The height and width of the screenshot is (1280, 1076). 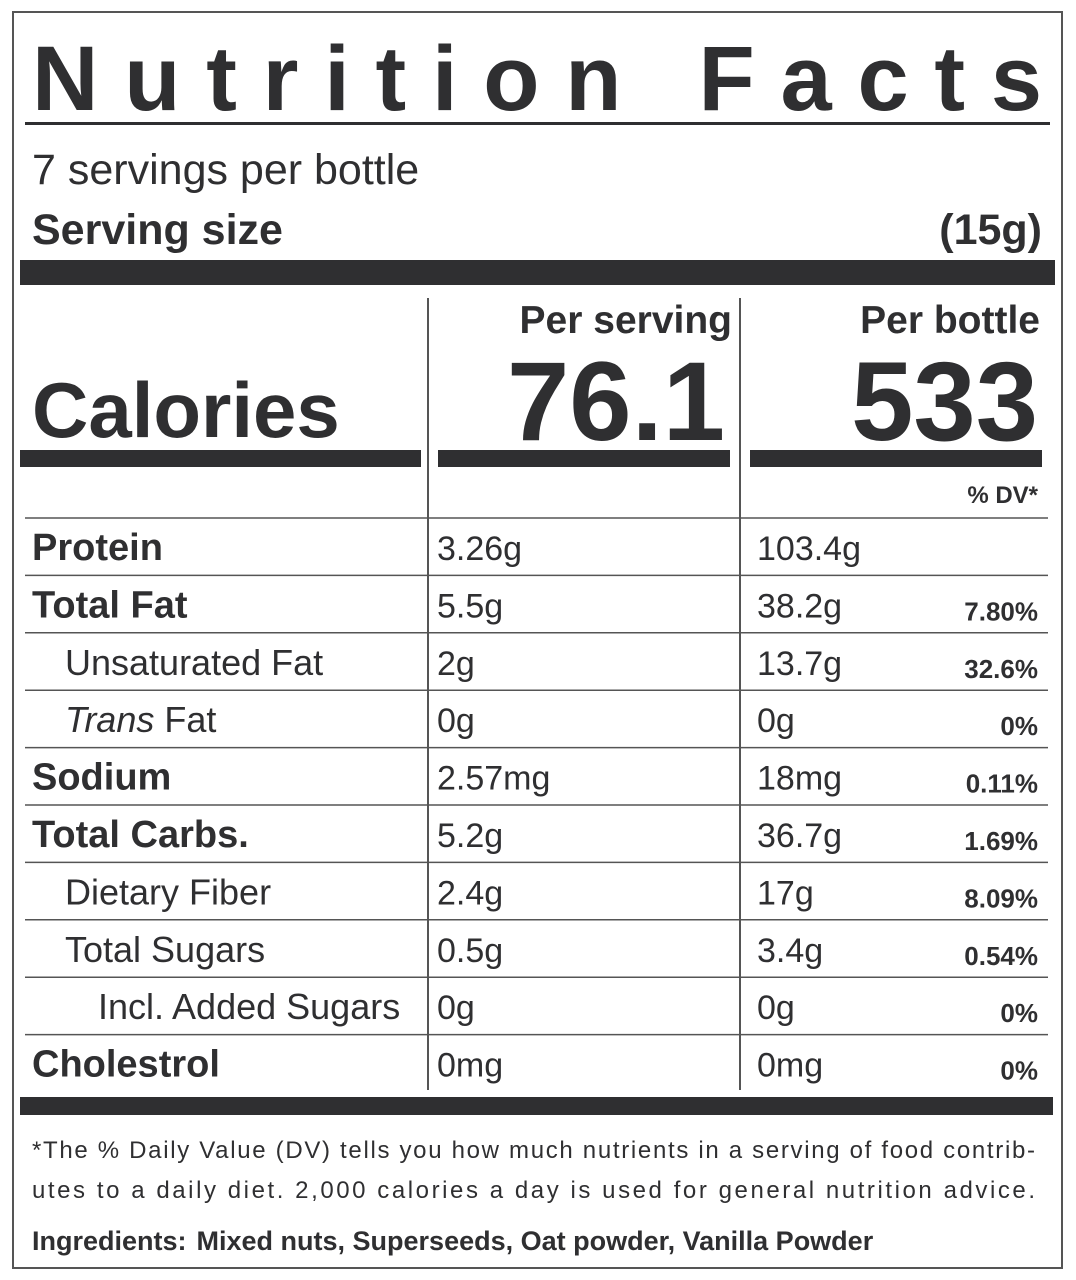 I want to click on rule, so click(x=537, y=123).